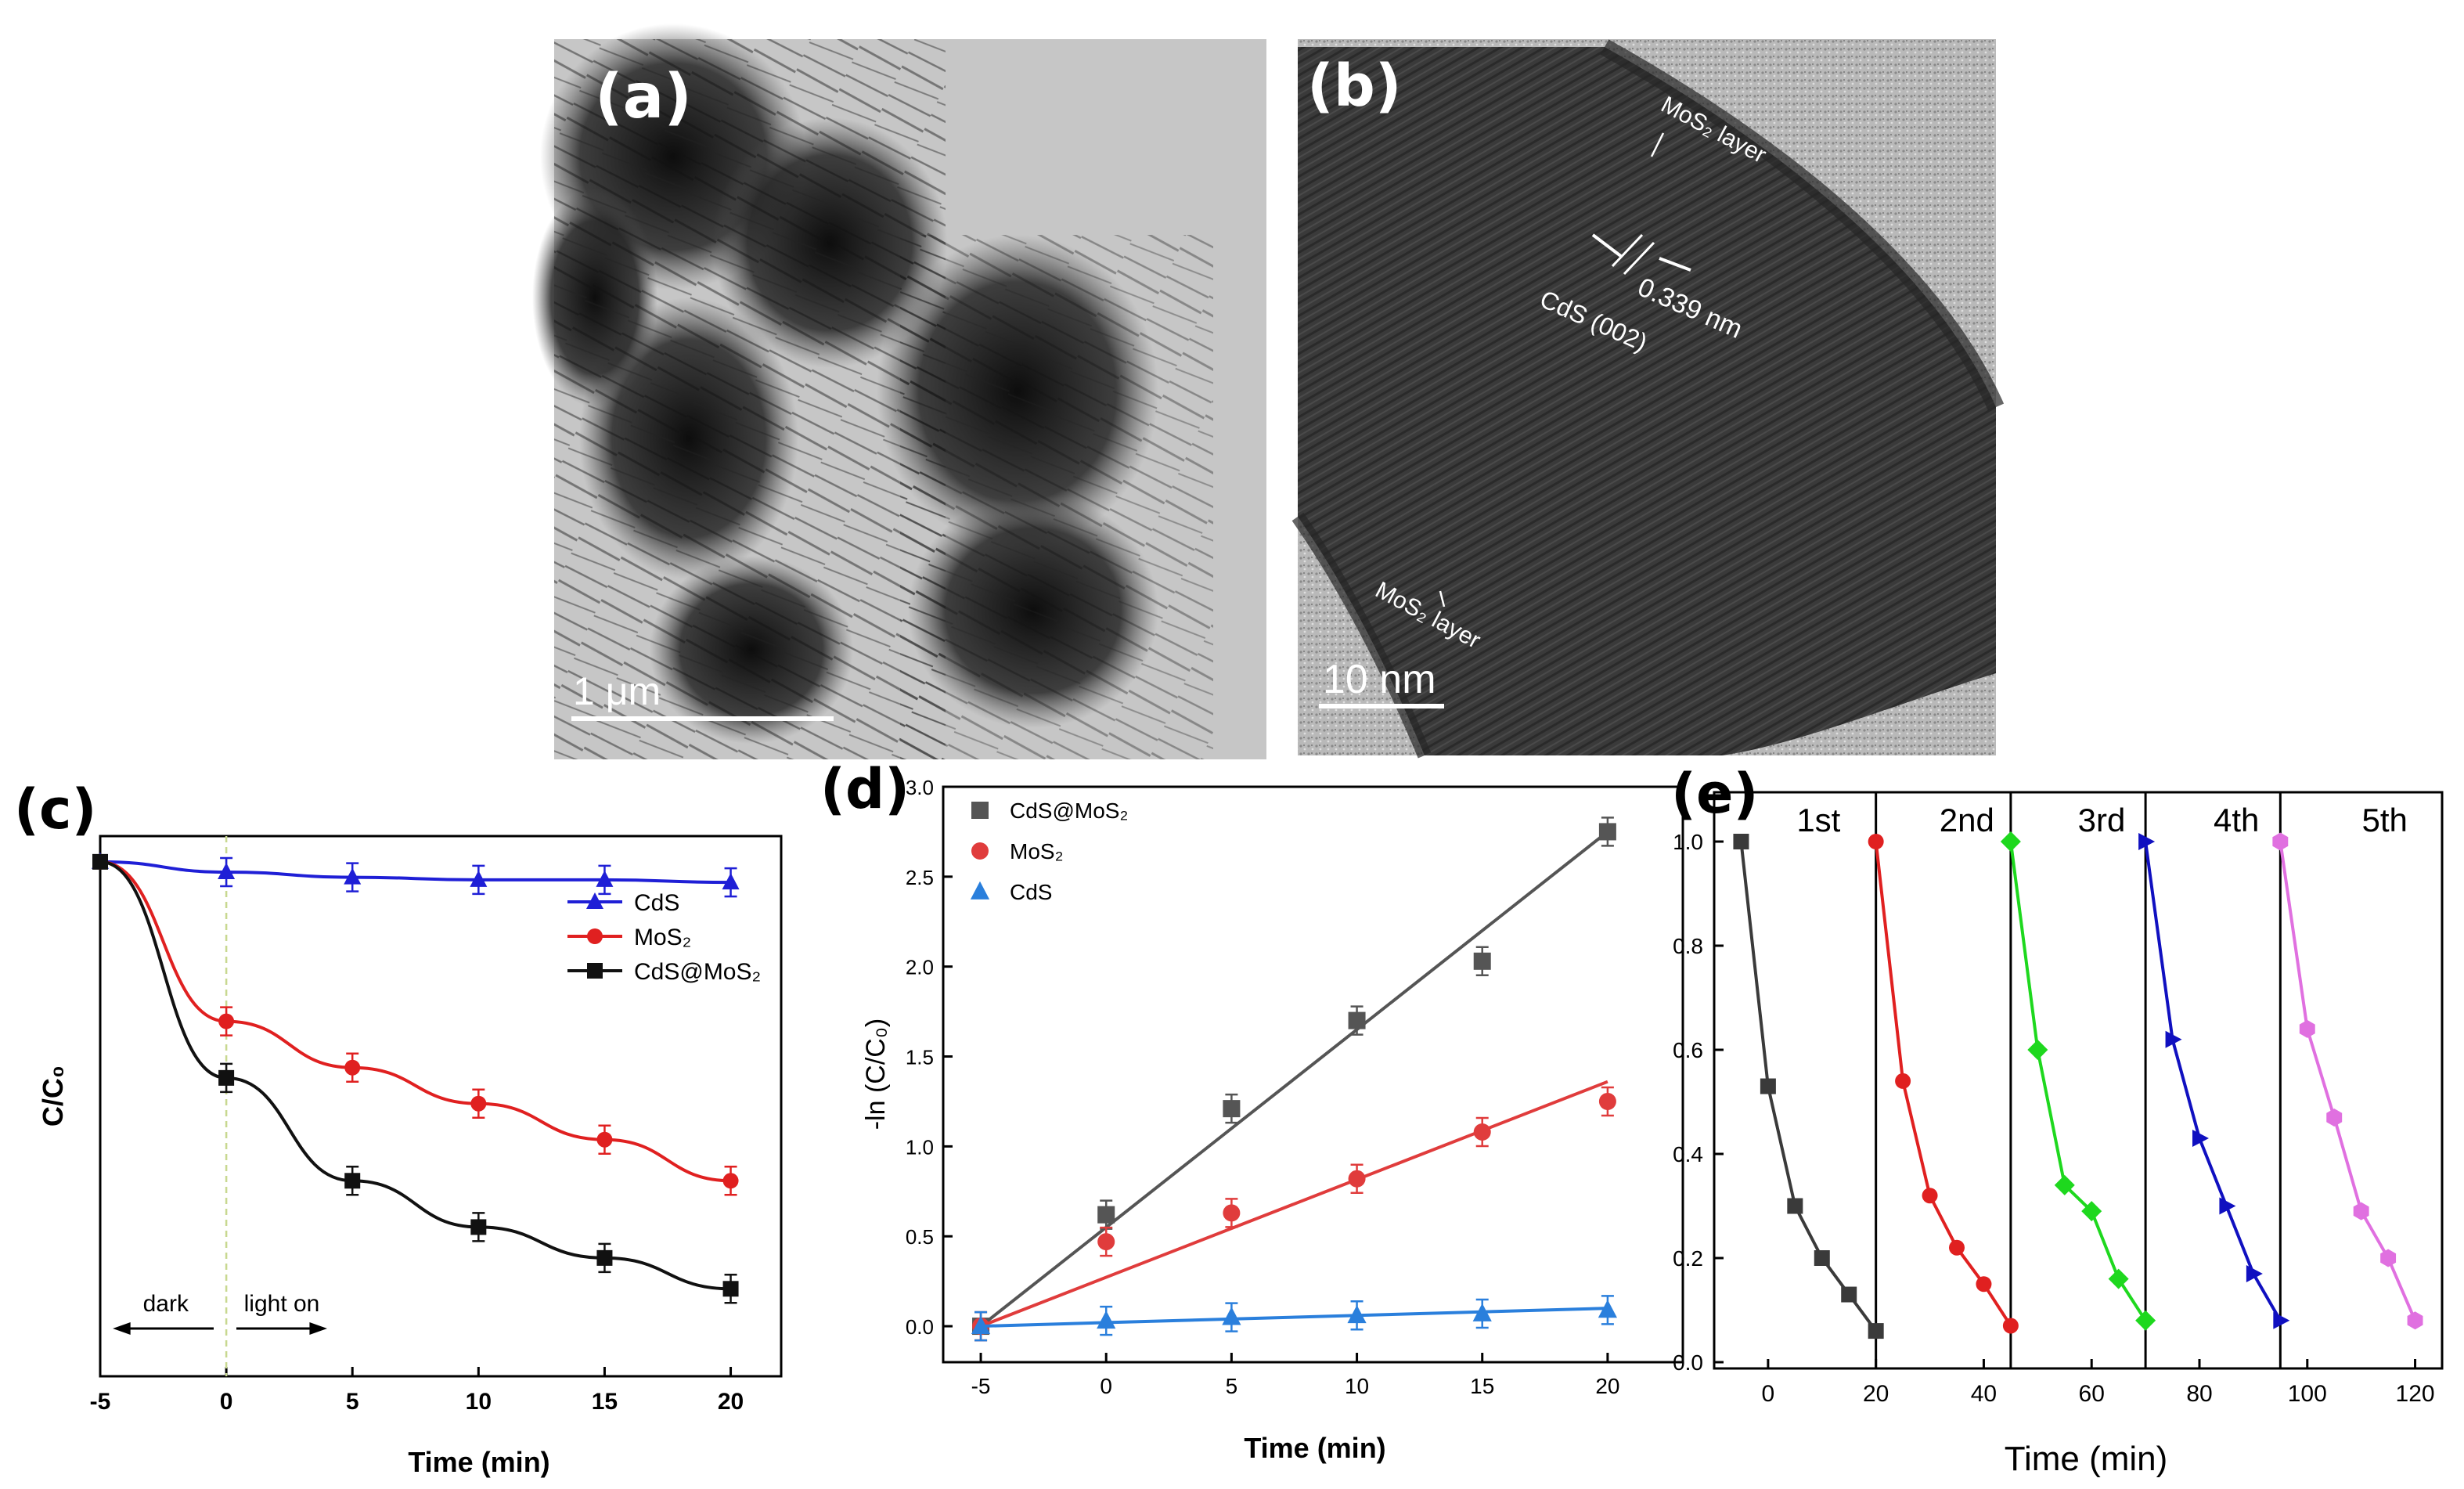 Image resolution: width=2464 pixels, height=1489 pixels. What do you see at coordinates (100, 1402) in the screenshot?
I see `x-tick-label-c: -5` at bounding box center [100, 1402].